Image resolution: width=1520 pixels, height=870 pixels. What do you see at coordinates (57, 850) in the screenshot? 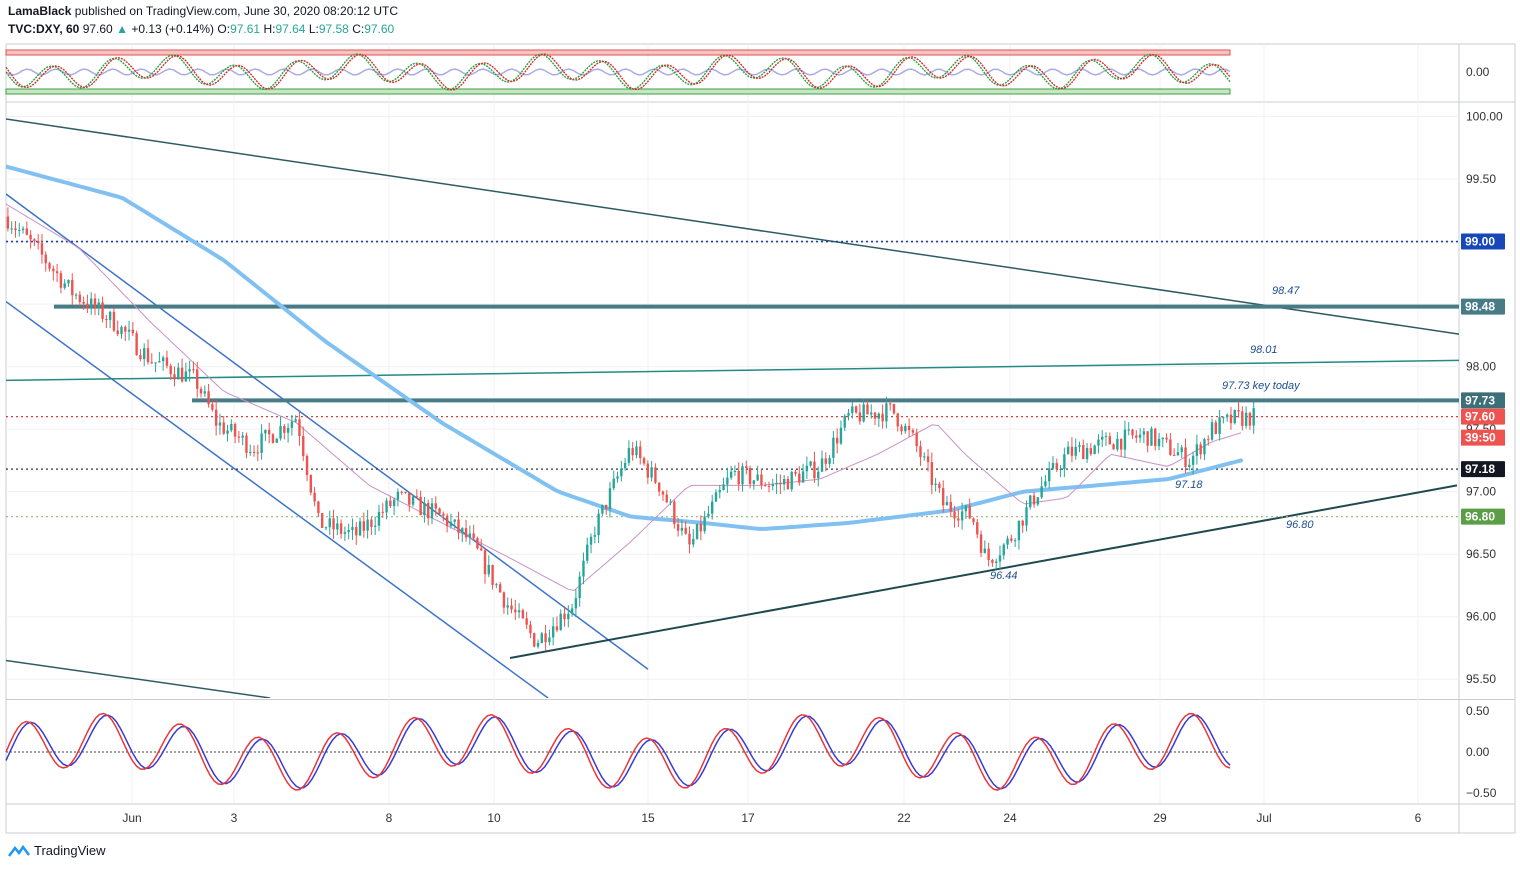
I see `tradingview-footer: TradingView` at bounding box center [57, 850].